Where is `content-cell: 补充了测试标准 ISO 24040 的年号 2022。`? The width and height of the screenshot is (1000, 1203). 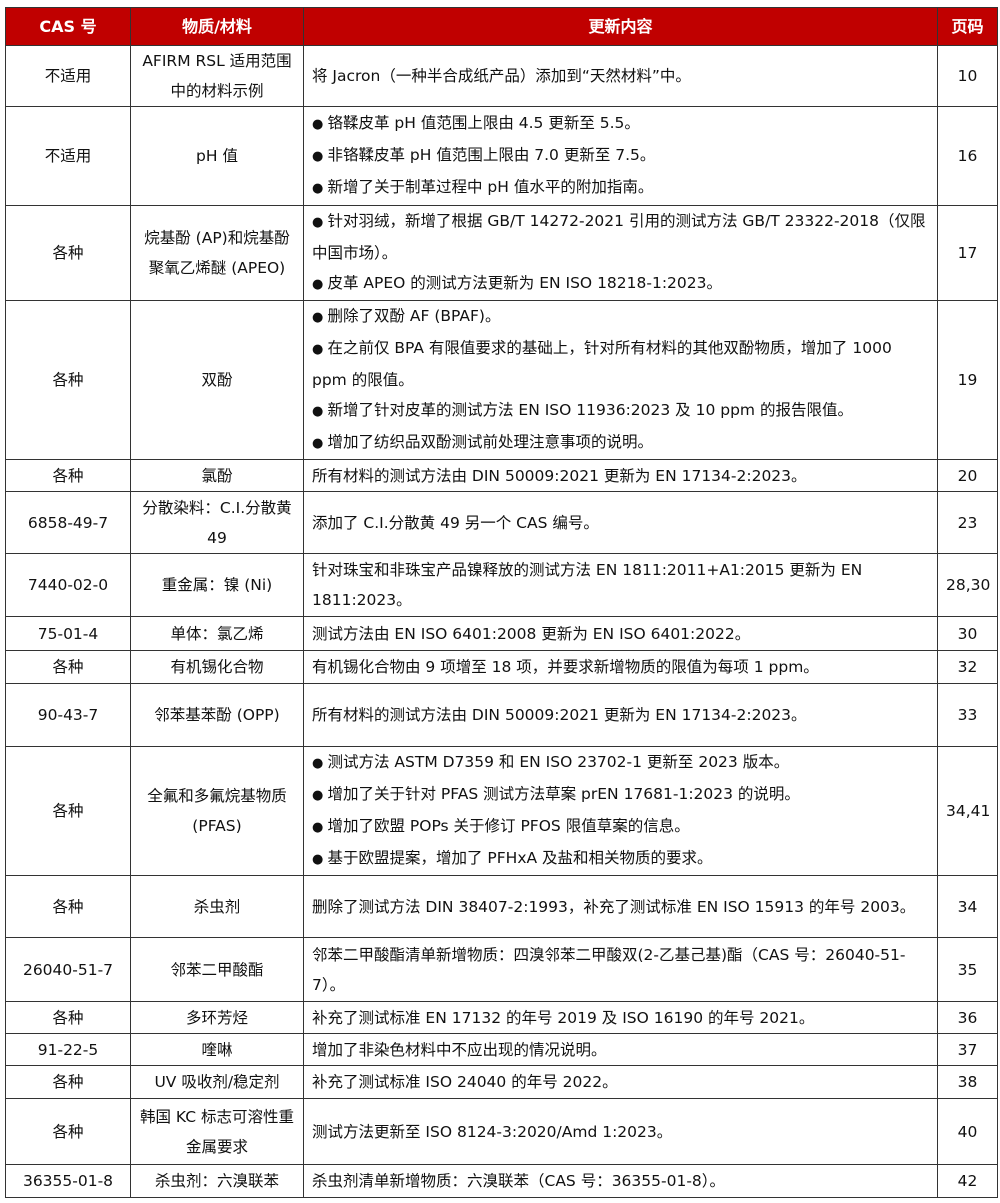 content-cell: 补充了测试标准 ISO 24040 的年号 2022。 is located at coordinates (620, 1082).